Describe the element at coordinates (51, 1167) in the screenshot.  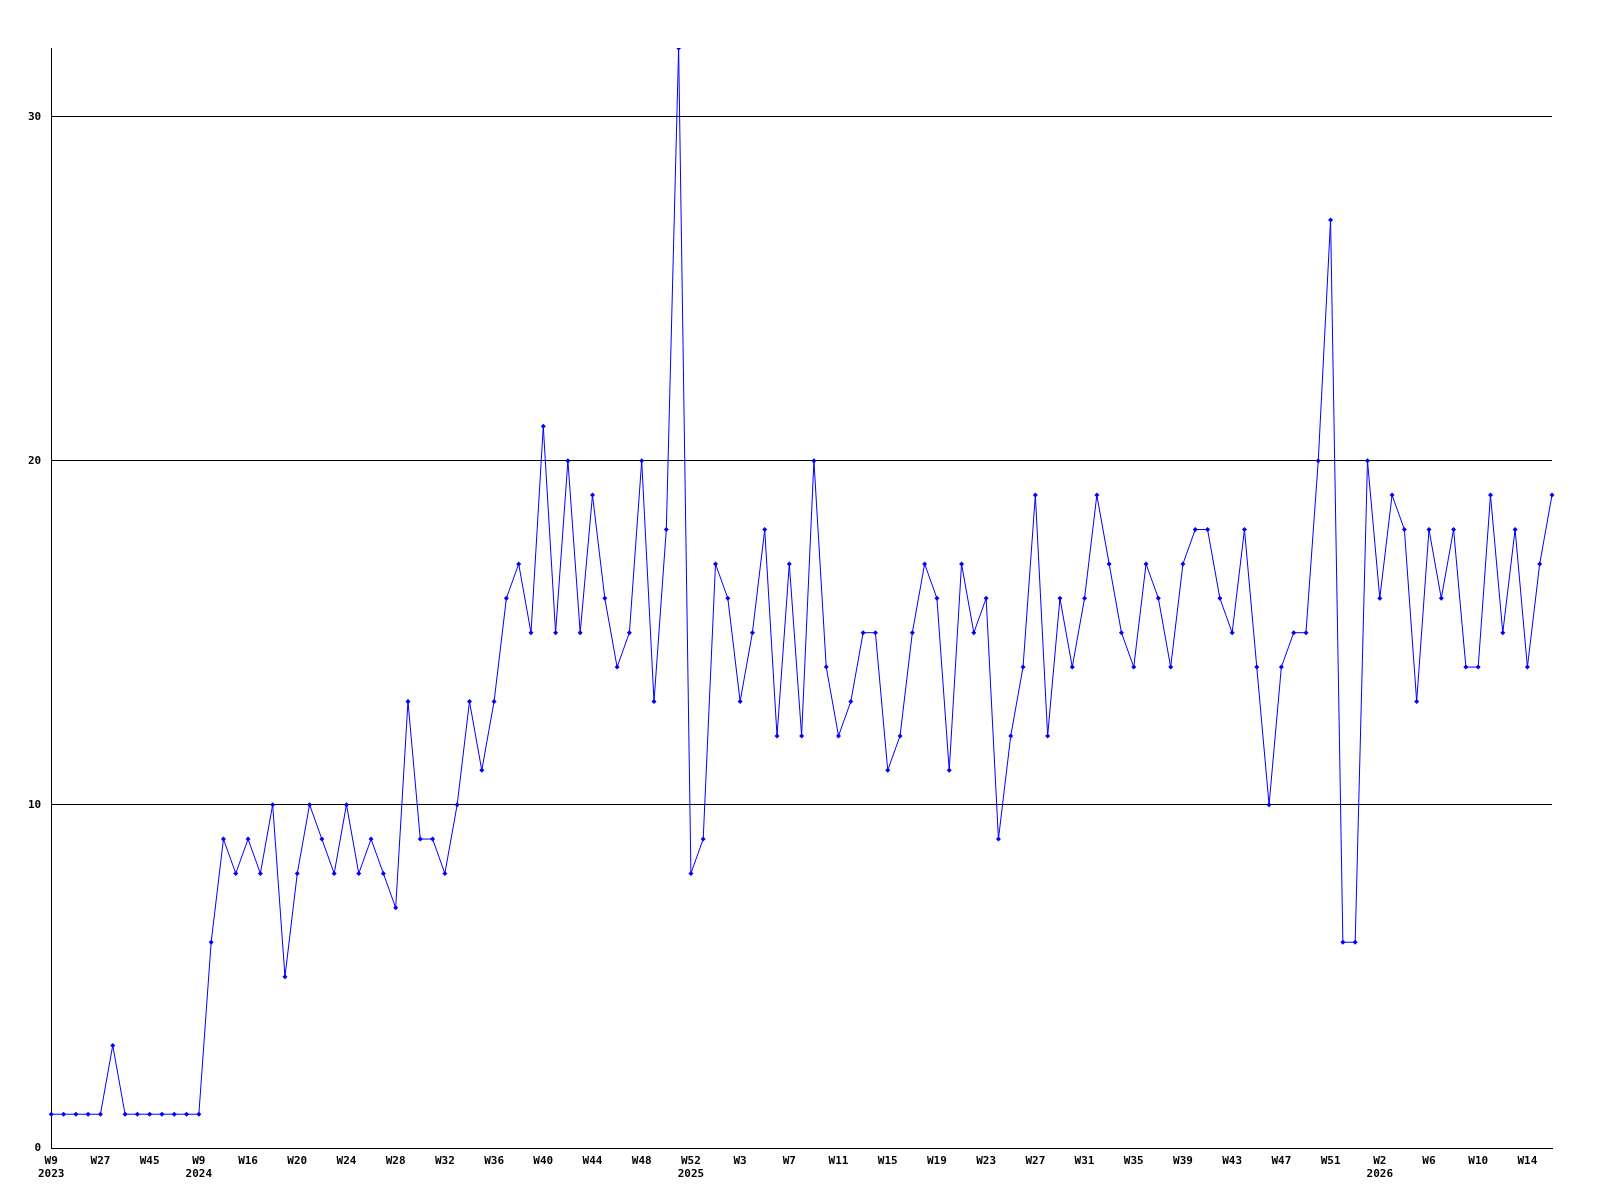
I see `x-tick-label: W9 2023` at that location.